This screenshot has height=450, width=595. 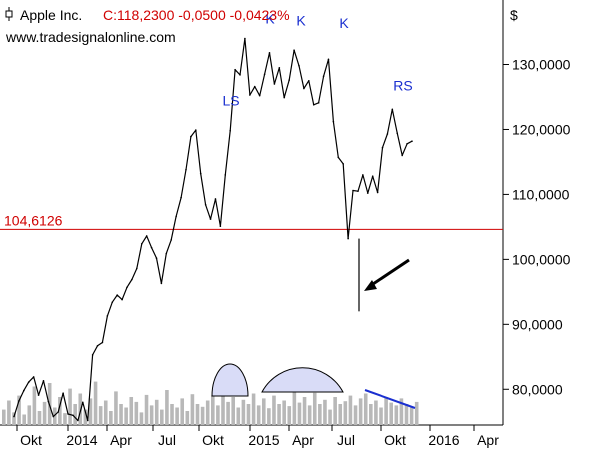 I want to click on volume-cup-small, so click(x=230, y=380).